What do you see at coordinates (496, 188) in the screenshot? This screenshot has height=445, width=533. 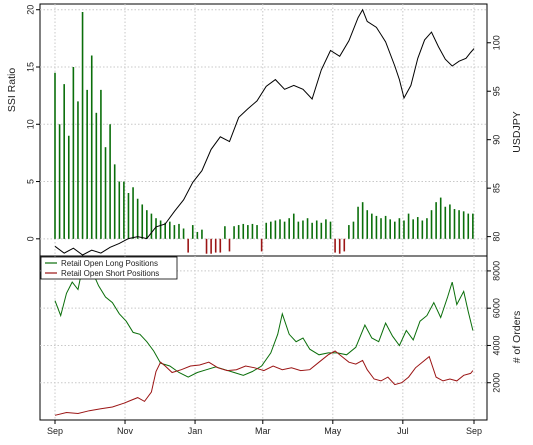 I see `right-tick-label: 85` at bounding box center [496, 188].